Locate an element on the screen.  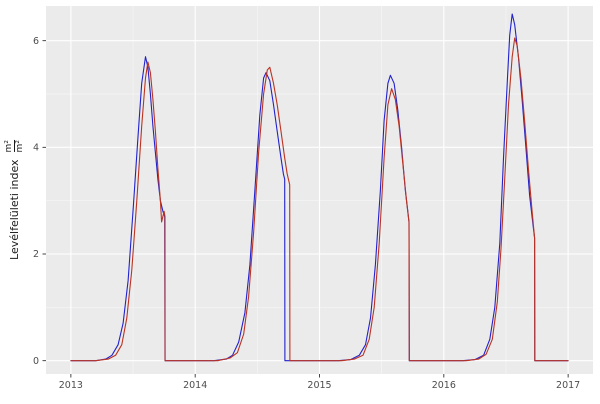
unit-numerator: m² is located at coordinates (9, 146).